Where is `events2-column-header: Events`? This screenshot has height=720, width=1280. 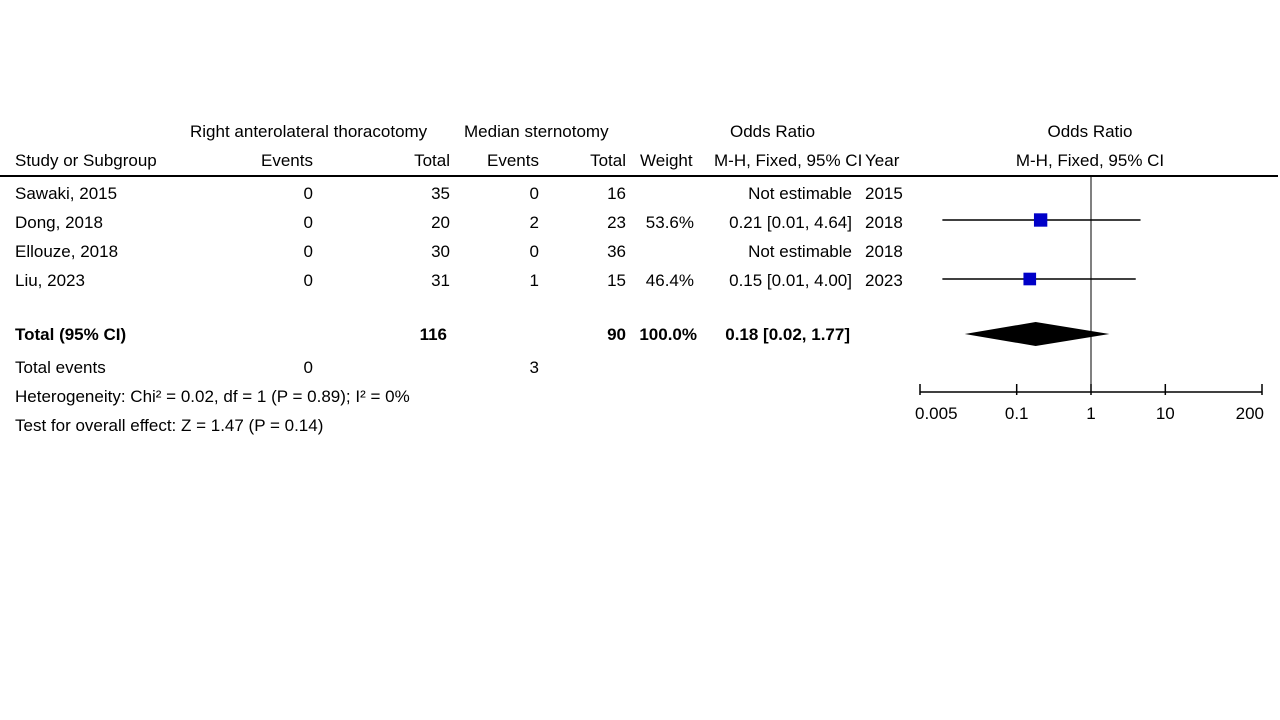 events2-column-header: Events is located at coordinates (513, 160).